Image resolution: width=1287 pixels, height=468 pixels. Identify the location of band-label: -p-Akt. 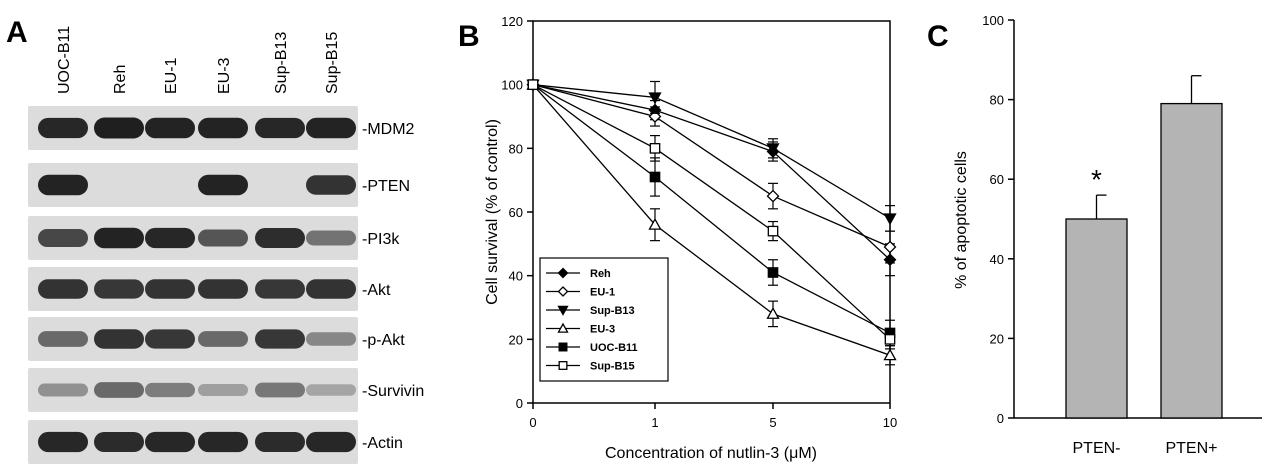
(383, 340).